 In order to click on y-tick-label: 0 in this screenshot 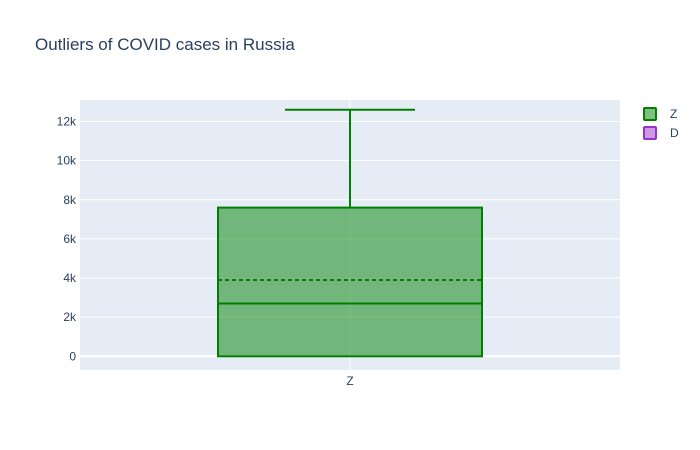, I will do `click(72, 356)`.